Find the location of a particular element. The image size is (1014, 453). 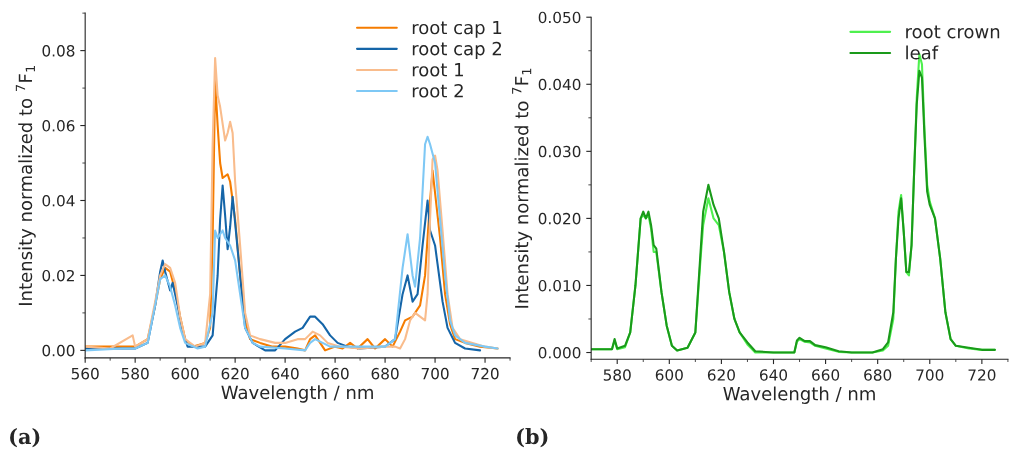

y-tick-label: 0.00 is located at coordinates (58, 350).